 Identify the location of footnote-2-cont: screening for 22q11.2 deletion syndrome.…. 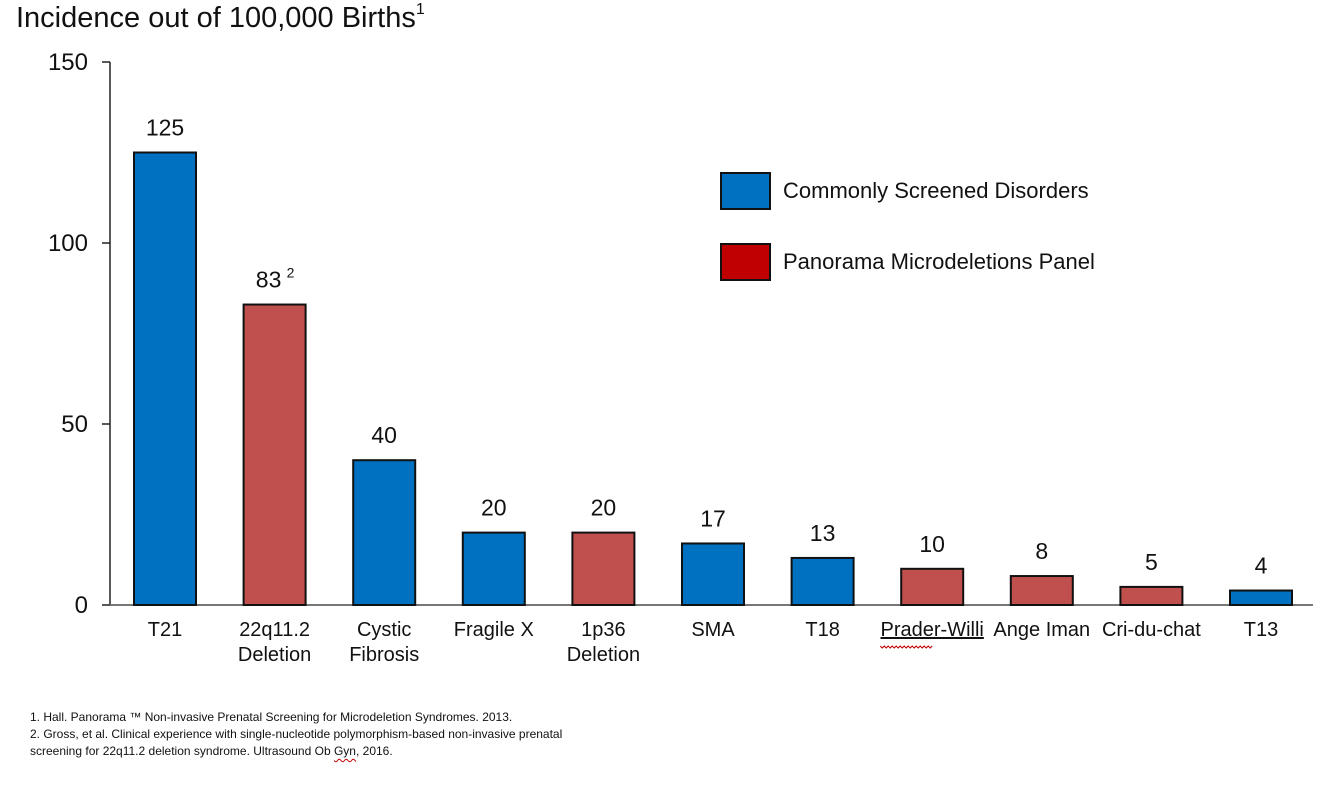
(296, 751).